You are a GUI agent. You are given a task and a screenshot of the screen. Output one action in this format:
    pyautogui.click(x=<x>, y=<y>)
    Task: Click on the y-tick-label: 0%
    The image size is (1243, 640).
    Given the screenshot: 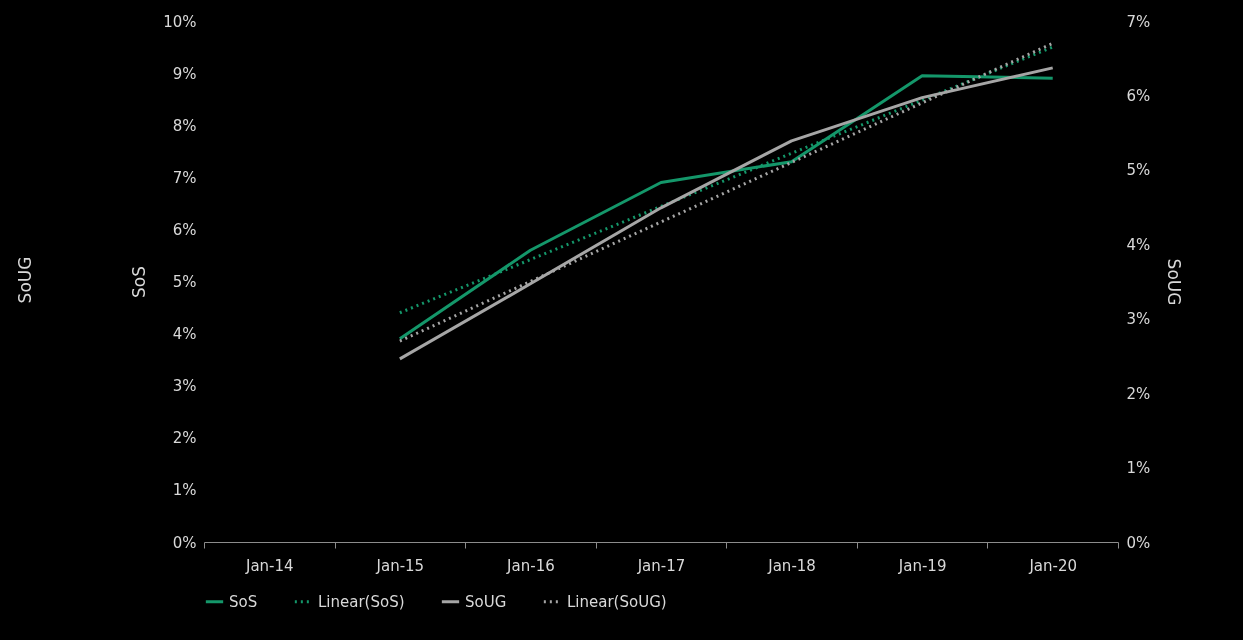 What is the action you would take?
    pyautogui.click(x=184, y=542)
    